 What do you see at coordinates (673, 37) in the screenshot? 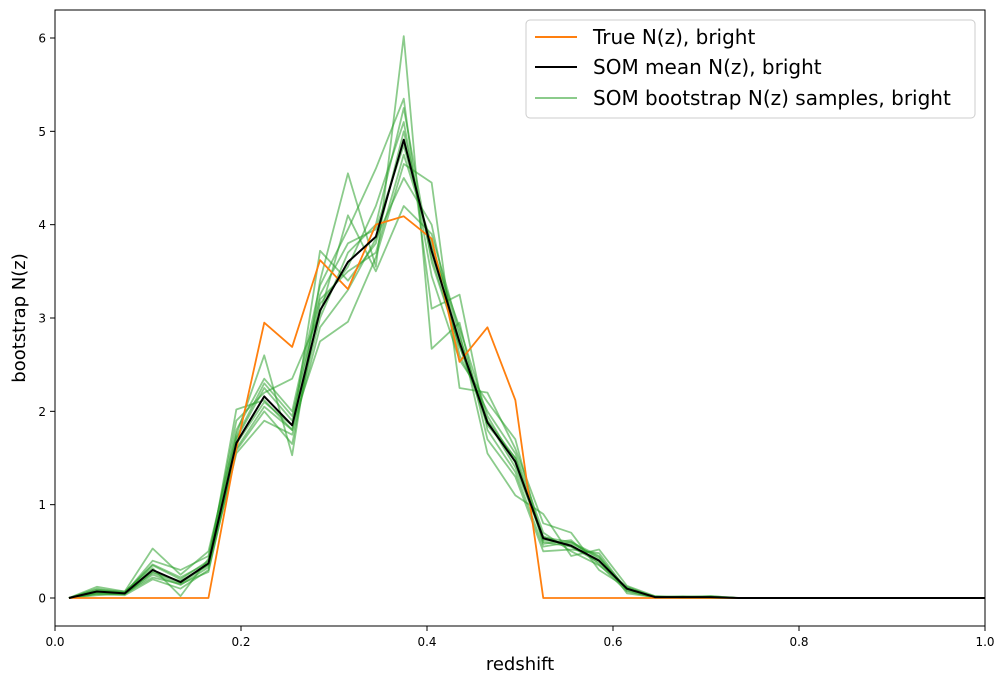
I see `legend-label-true: True N(z), bright` at bounding box center [673, 37].